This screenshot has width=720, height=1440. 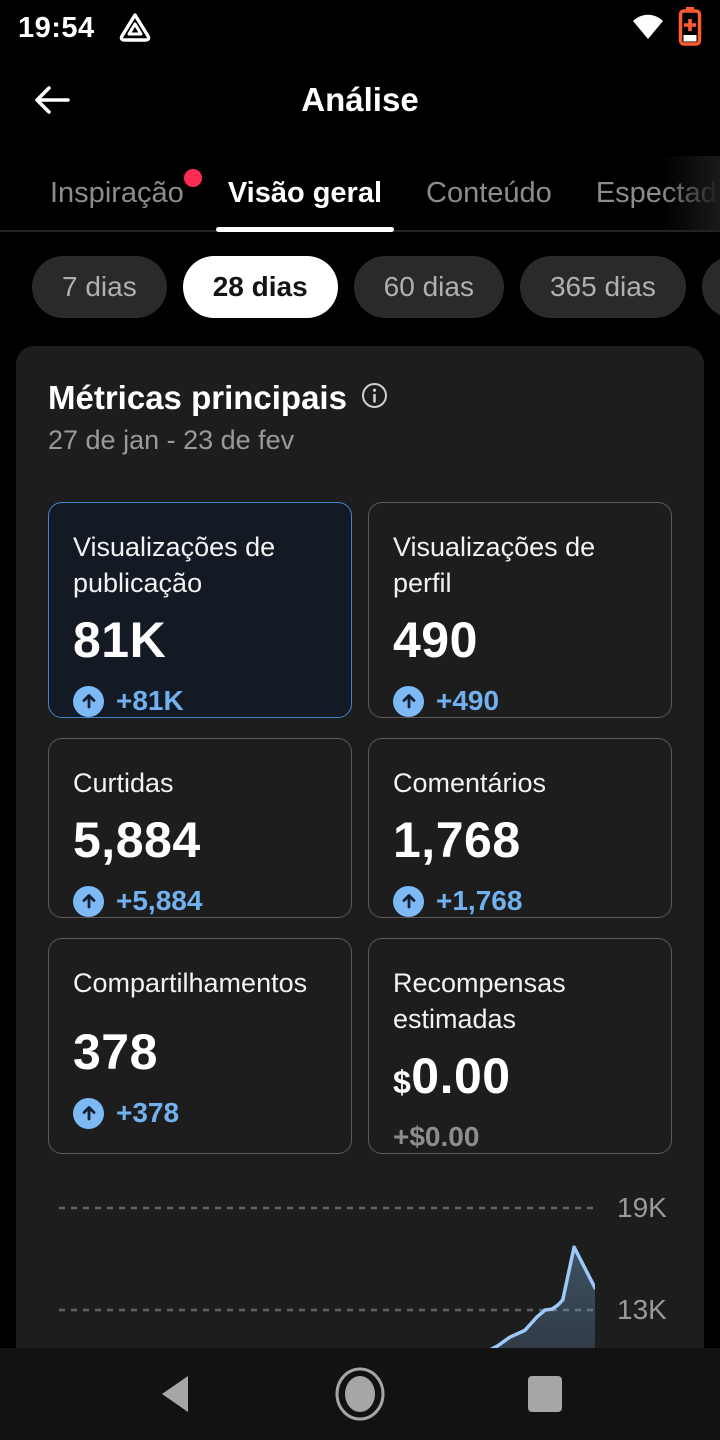 What do you see at coordinates (200, 701) in the screenshot?
I see `metric-delta: +81K` at bounding box center [200, 701].